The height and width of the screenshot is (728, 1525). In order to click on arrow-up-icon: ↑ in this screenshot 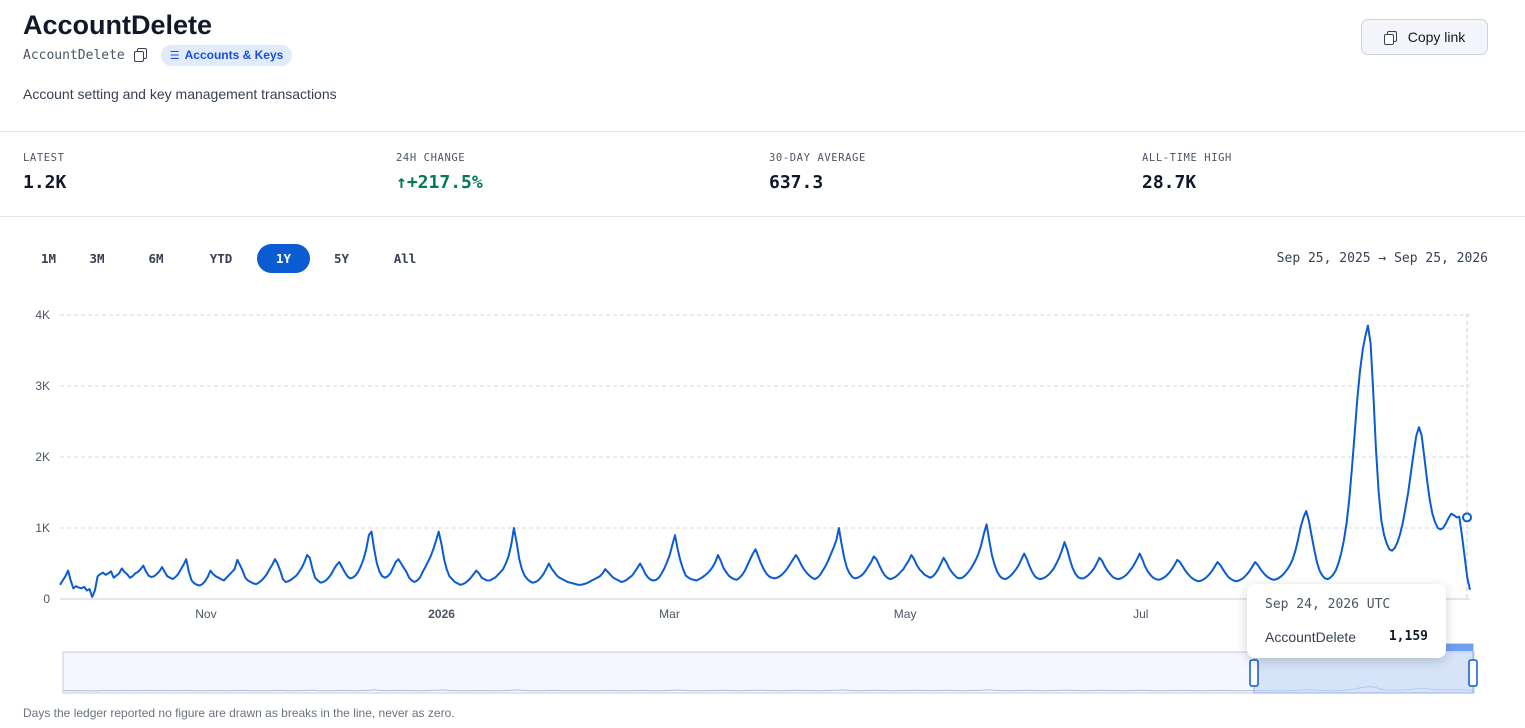, I will do `click(401, 182)`.